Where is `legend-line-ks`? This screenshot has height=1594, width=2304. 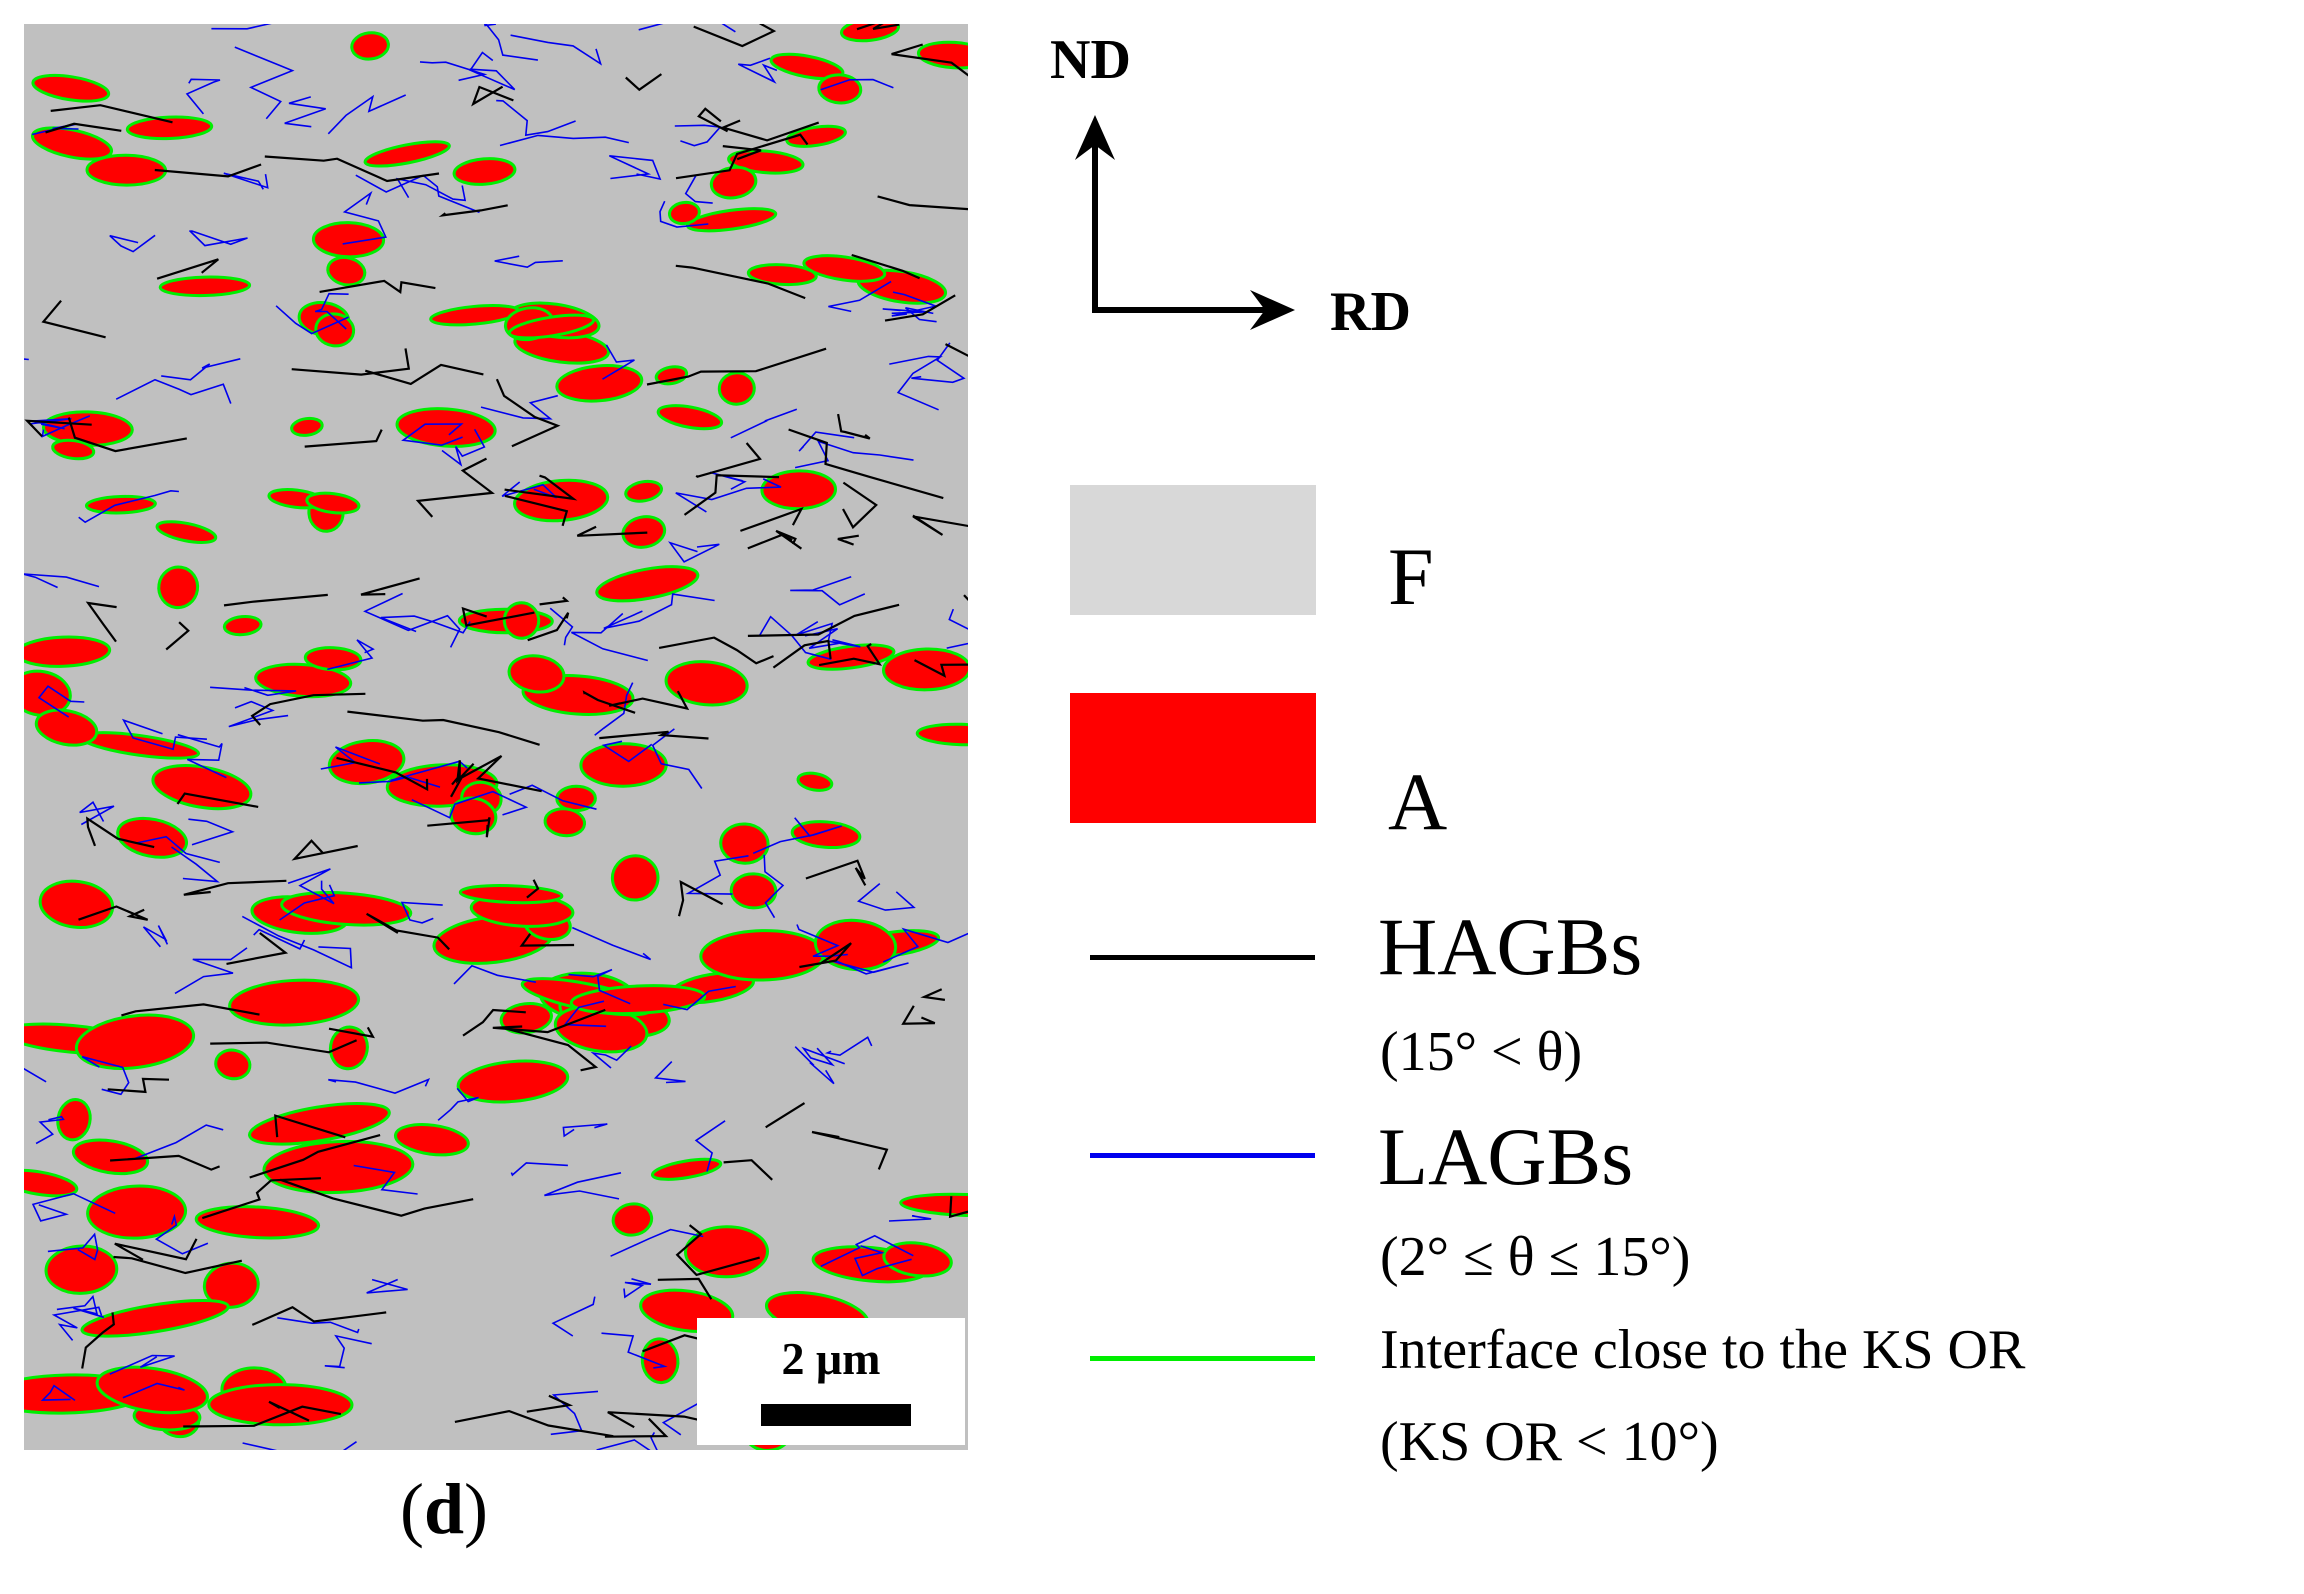
legend-line-ks is located at coordinates (1202, 1358).